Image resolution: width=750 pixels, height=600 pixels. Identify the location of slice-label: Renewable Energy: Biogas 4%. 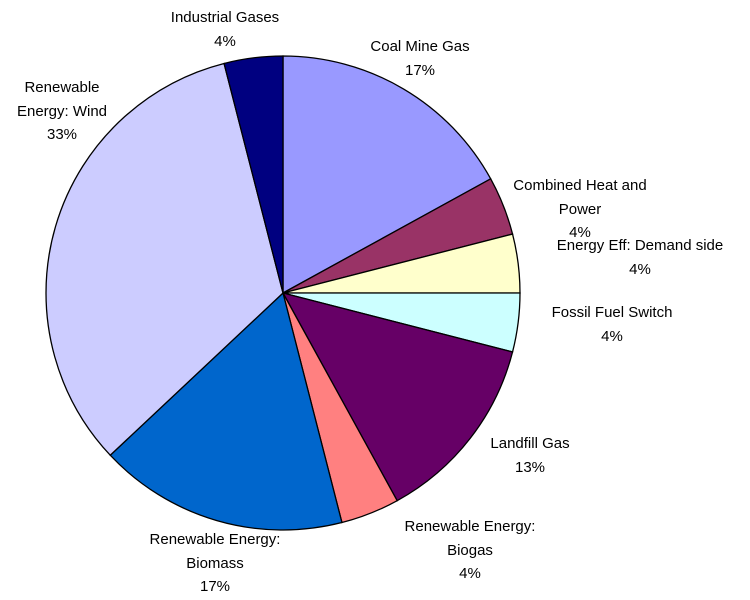
(470, 550).